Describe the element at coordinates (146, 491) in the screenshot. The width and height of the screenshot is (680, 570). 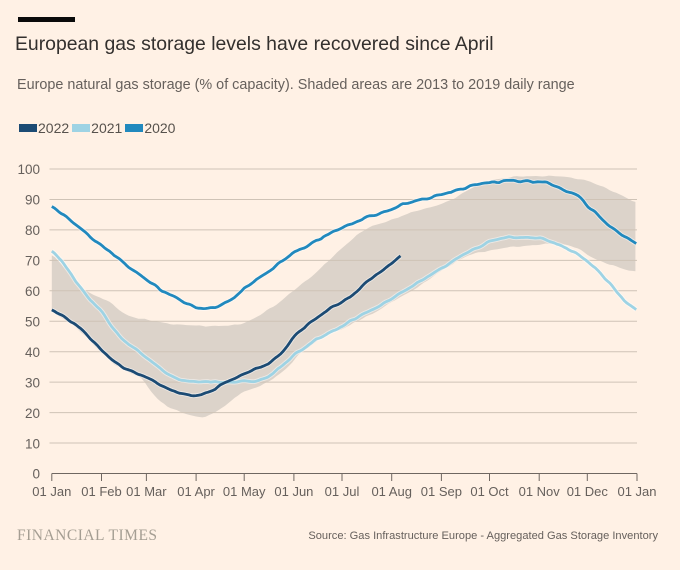
I see `svg-text: 01 Mar` at that location.